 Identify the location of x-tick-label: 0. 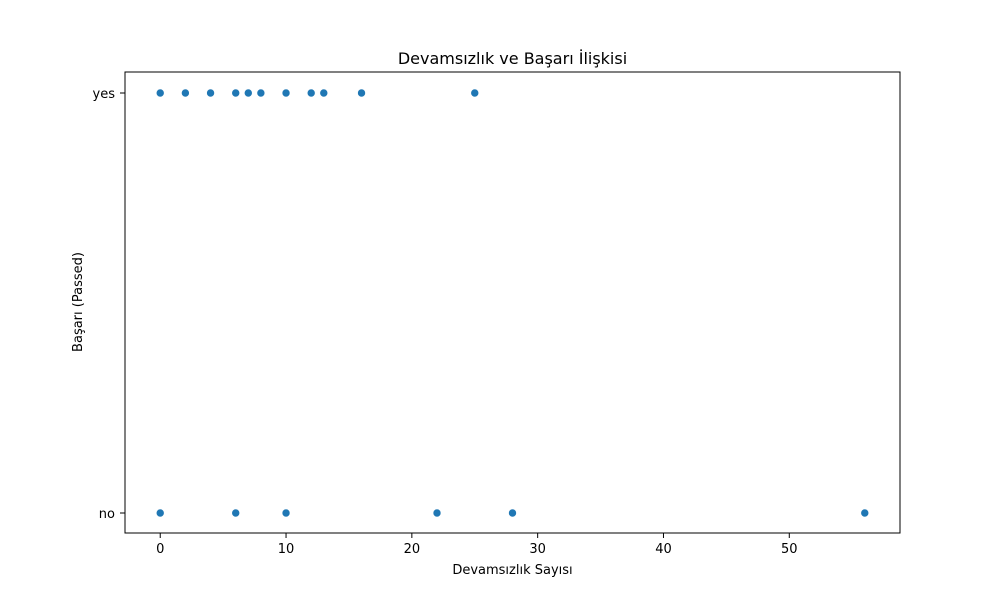
(160, 549).